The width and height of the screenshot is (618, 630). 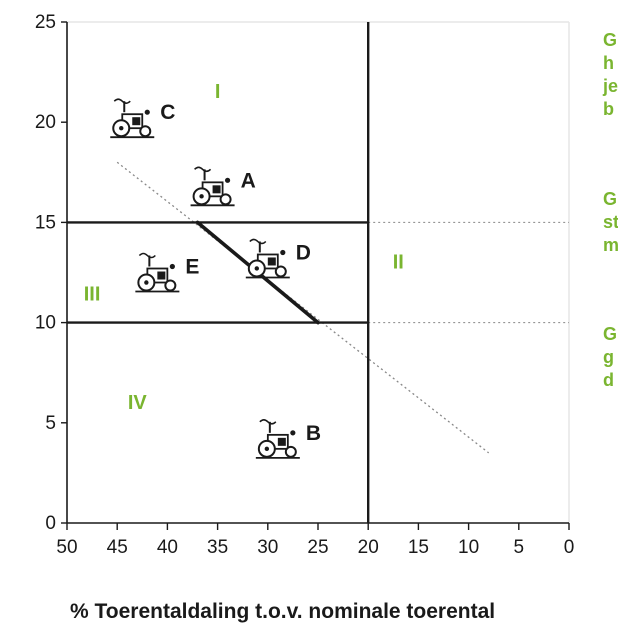 What do you see at coordinates (519, 547) in the screenshot?
I see `x-tick-label: 5` at bounding box center [519, 547].